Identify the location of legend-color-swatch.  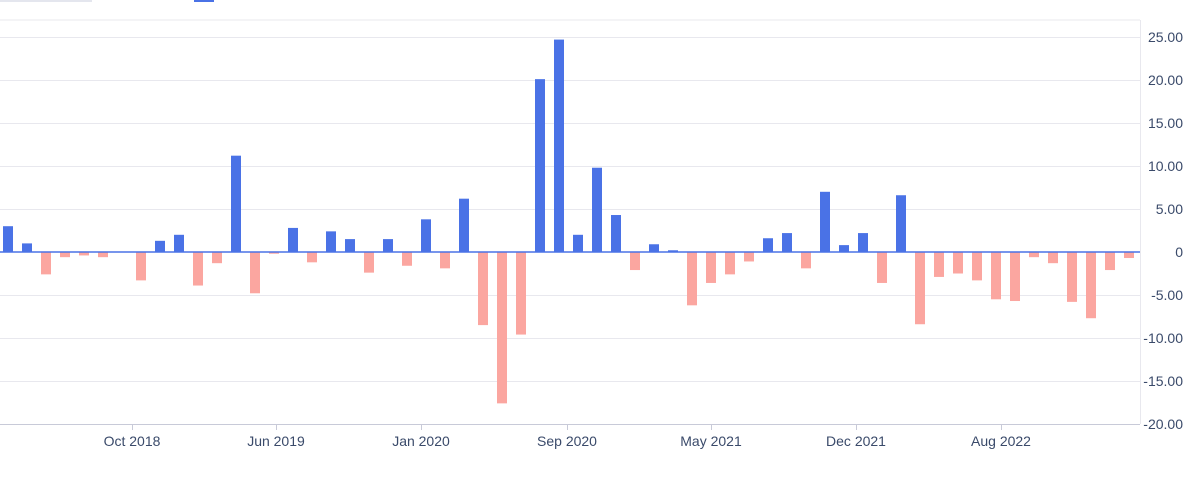
(204, 1).